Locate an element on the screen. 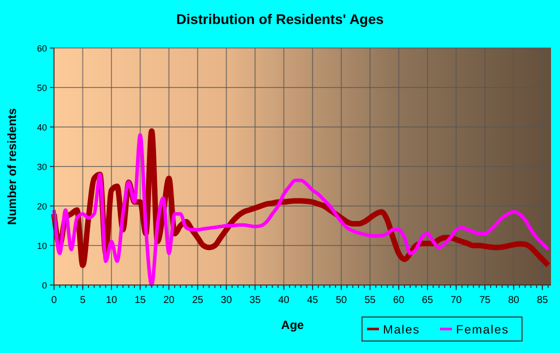 This screenshot has height=353, width=560. y-tick-label: 20 is located at coordinates (41, 207).